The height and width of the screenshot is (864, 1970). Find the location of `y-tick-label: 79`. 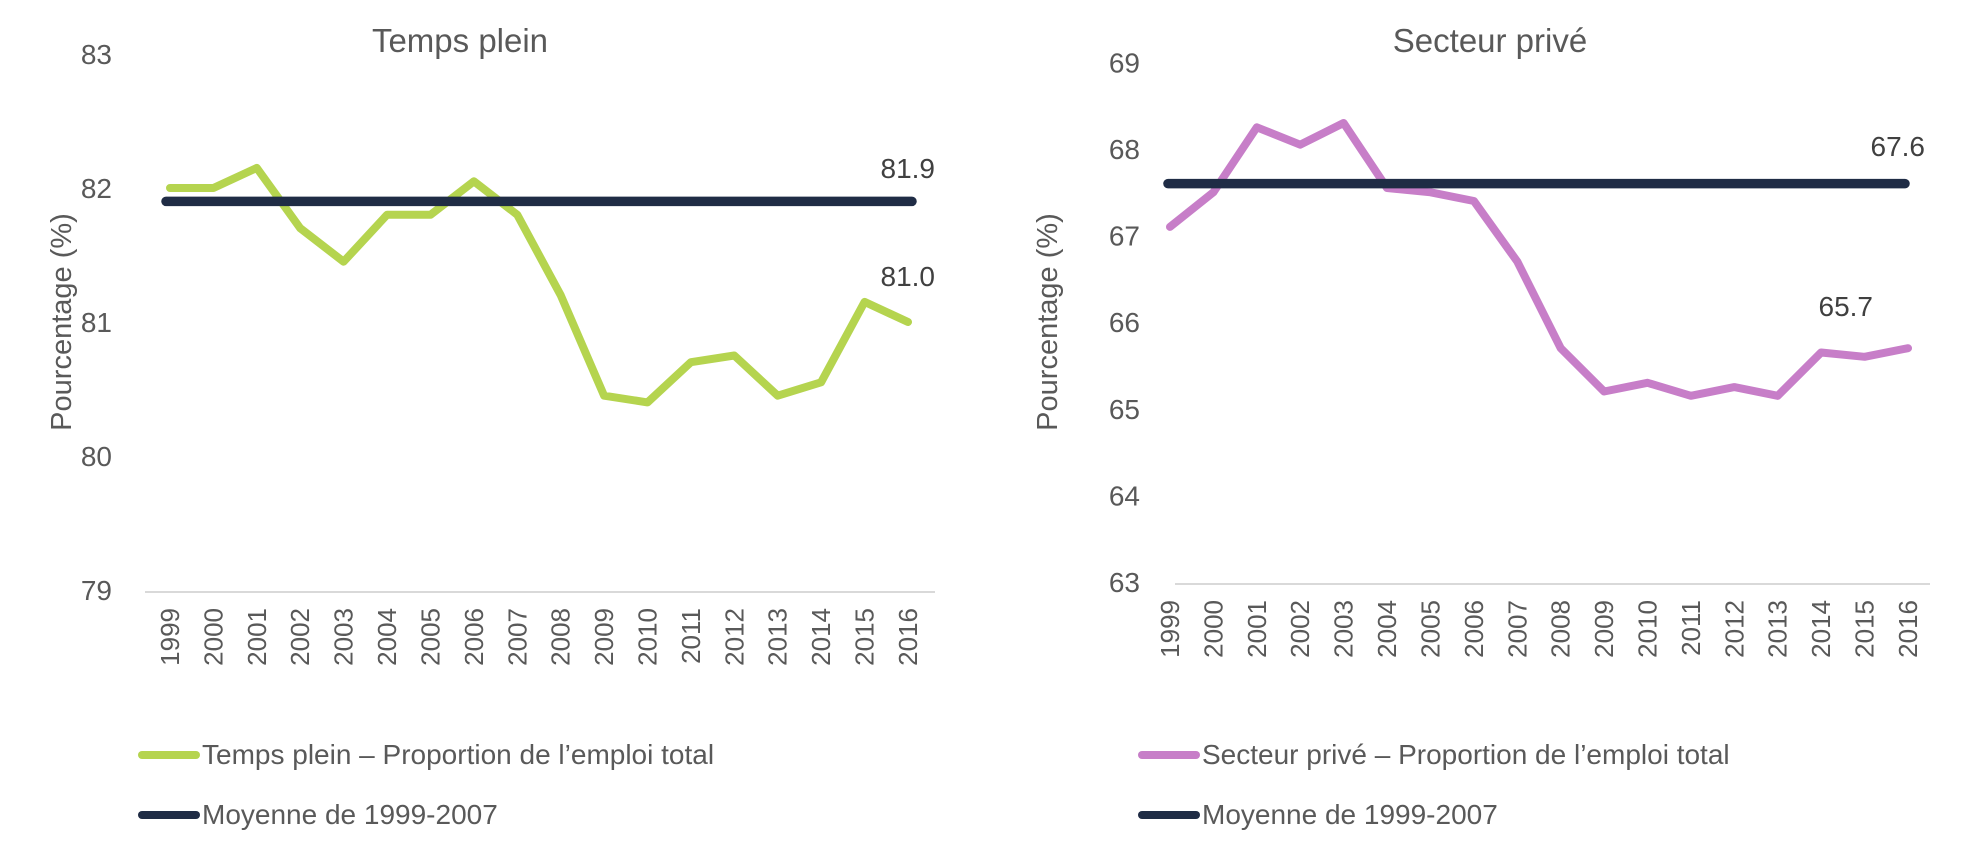

y-tick-label: 79 is located at coordinates (96, 590).